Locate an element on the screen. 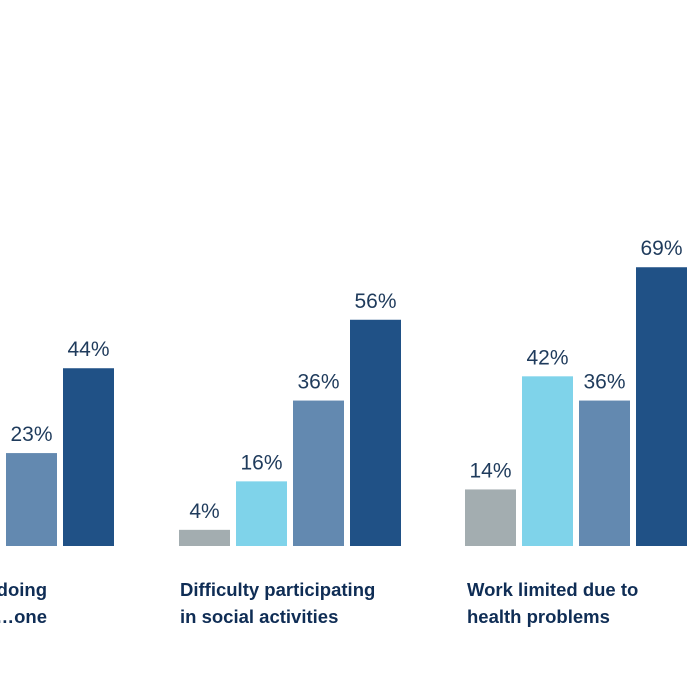 This screenshot has width=700, height=700. value-label-g2-s2: 36% is located at coordinates (604, 382).